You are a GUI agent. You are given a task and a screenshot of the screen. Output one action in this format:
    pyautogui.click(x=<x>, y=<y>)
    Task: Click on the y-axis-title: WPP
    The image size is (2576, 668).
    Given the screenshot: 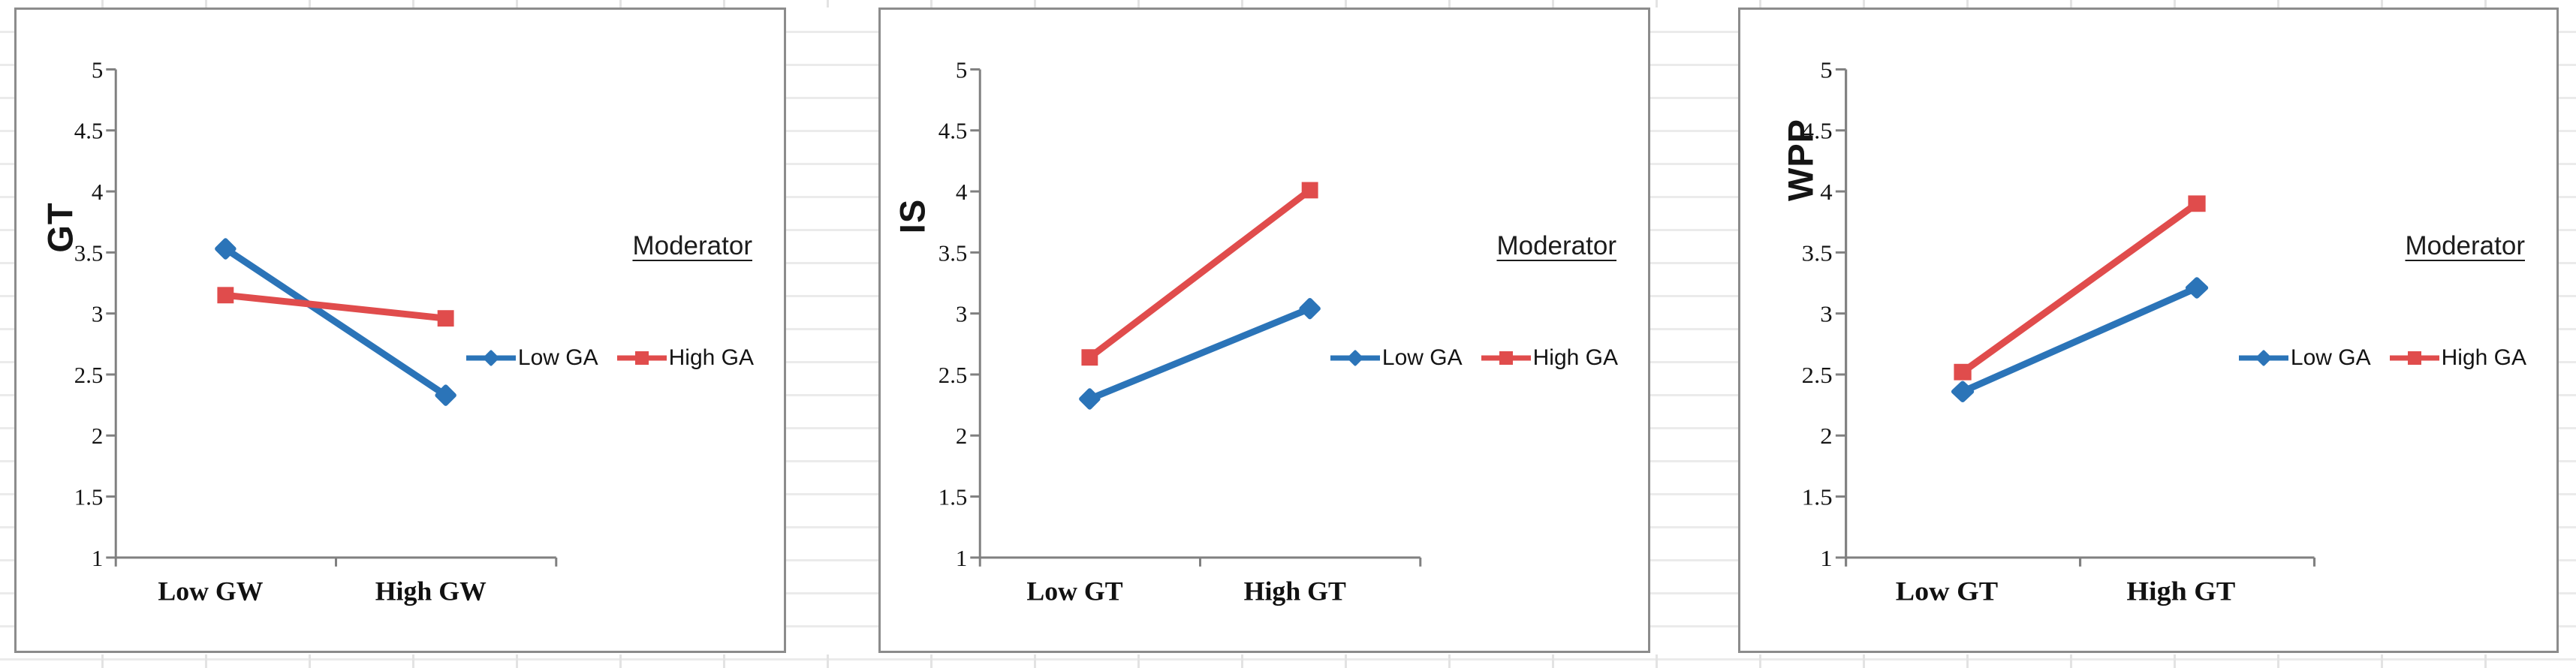 What is the action you would take?
    pyautogui.click(x=1800, y=160)
    